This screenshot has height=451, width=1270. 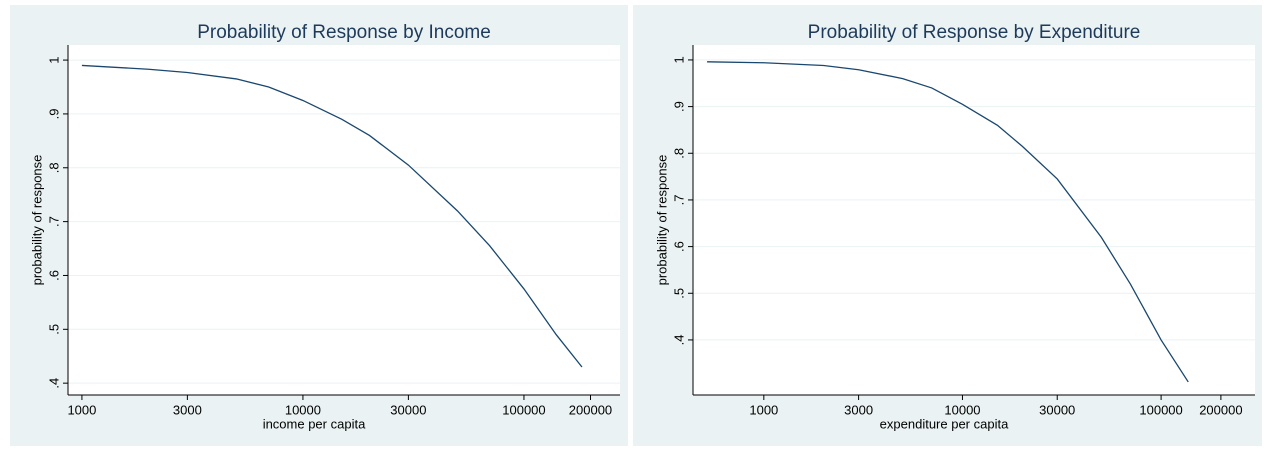 What do you see at coordinates (314, 423) in the screenshot?
I see `x-axis-label: income per capita` at bounding box center [314, 423].